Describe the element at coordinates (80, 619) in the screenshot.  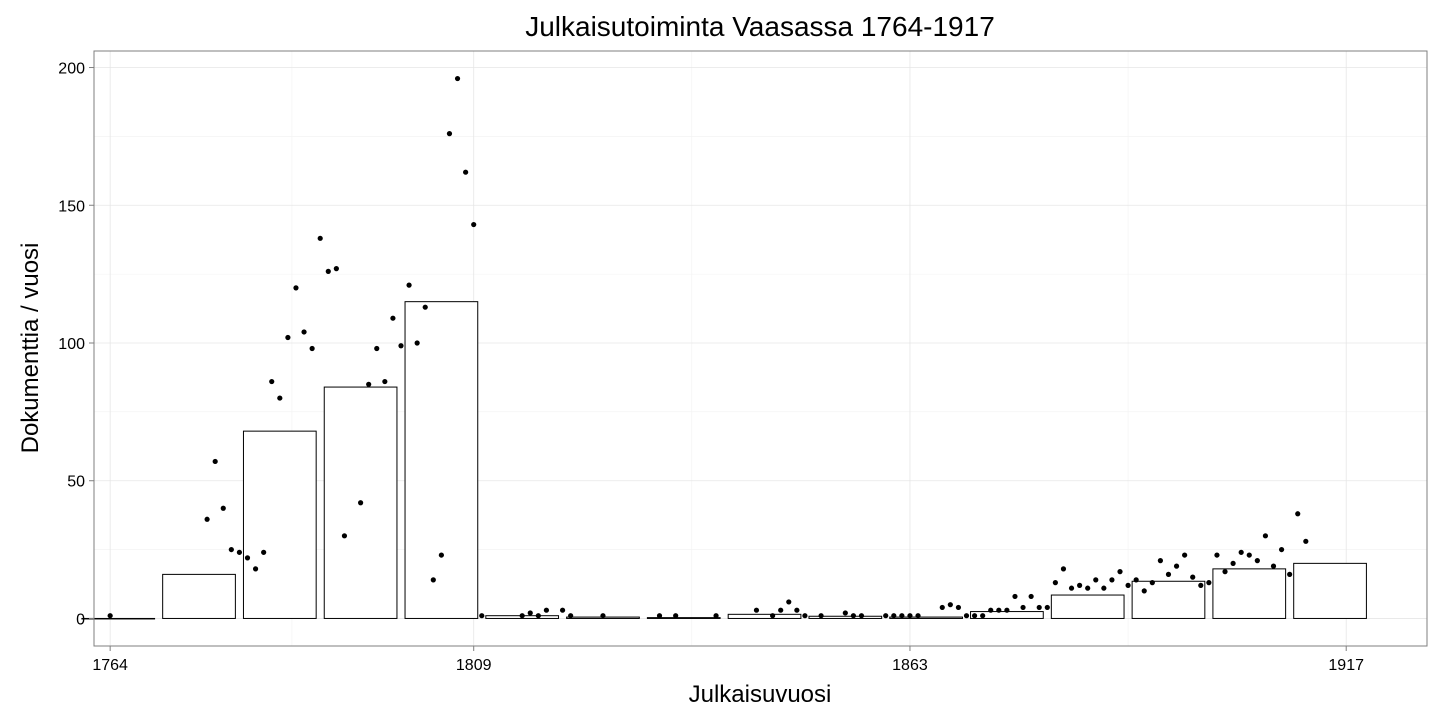
I see `y-tick-label: 0` at that location.